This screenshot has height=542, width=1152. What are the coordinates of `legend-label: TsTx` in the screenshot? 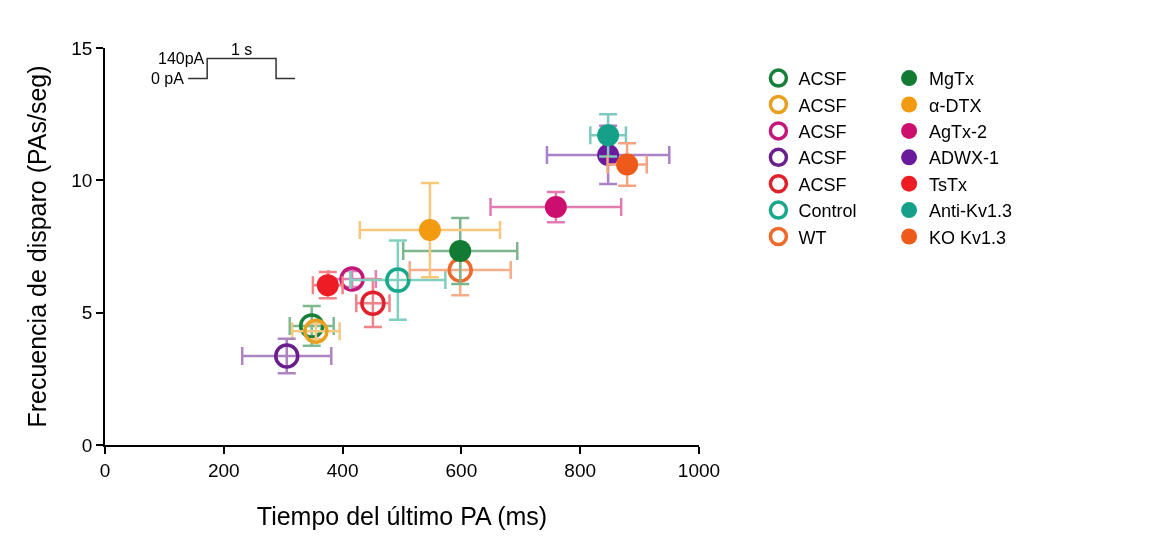 It's located at (948, 184).